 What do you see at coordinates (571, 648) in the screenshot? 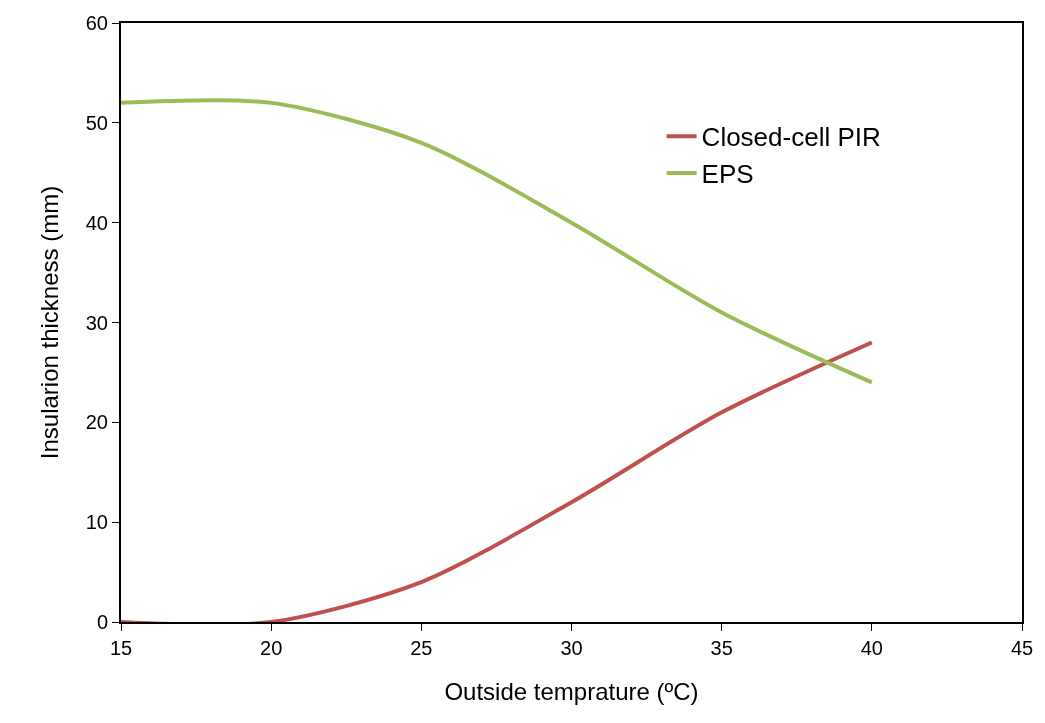
I see `x-tick-label: 30` at bounding box center [571, 648].